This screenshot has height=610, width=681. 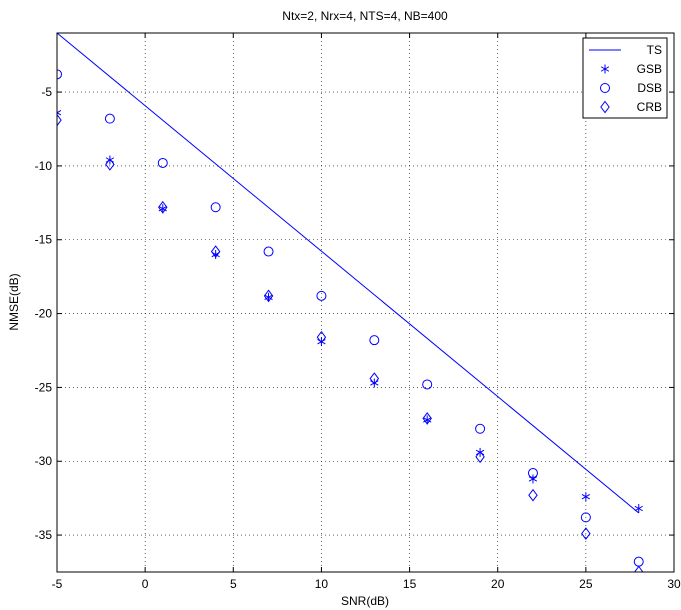 I want to click on y-tick-label: -30, so click(x=44, y=461).